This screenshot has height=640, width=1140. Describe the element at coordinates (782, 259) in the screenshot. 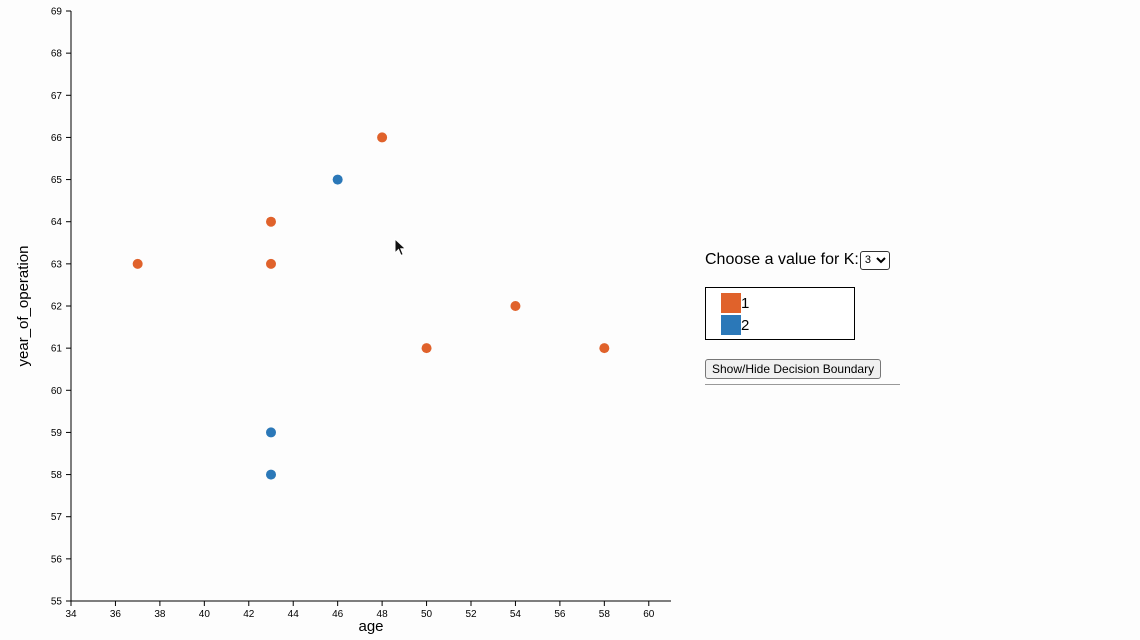

I see `k-label: Choose a value for K:` at that location.